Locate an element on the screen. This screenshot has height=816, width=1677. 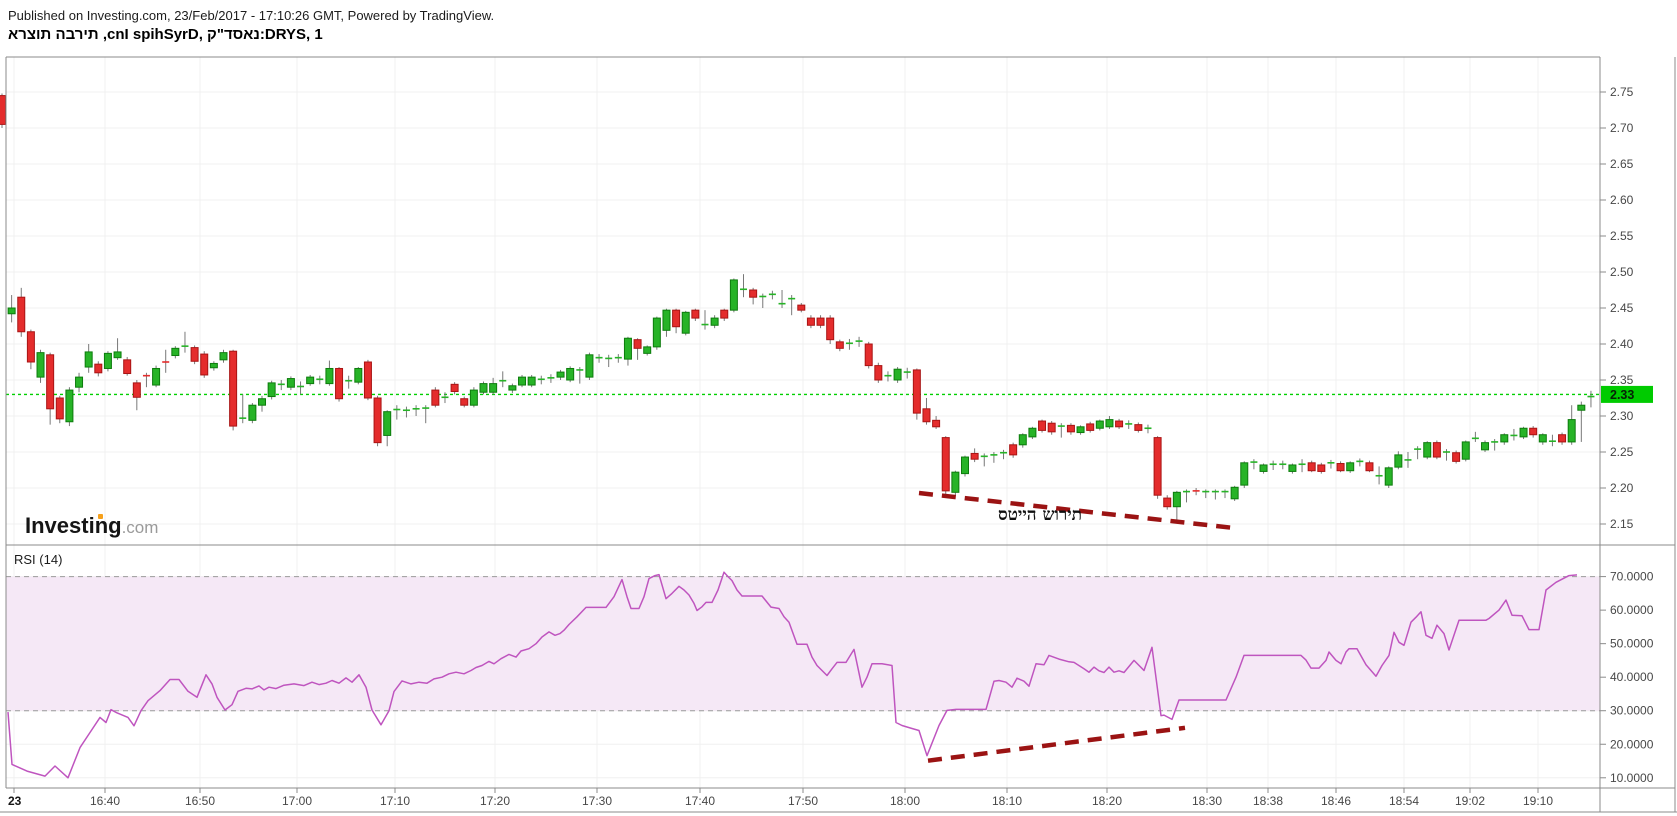
investing-logo-text: Investing is located at coordinates (73, 525).